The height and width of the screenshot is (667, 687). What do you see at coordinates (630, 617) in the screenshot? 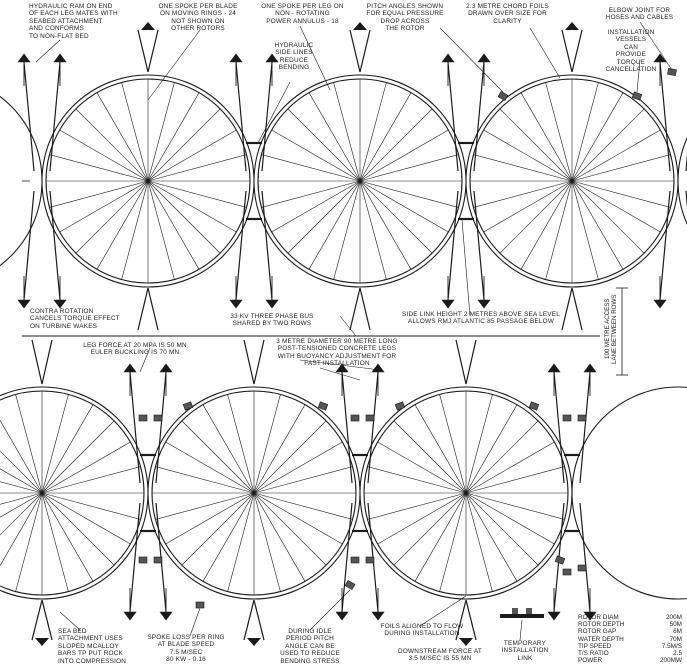
I see `spec-row: ROTOR DIAM 200M` at bounding box center [630, 617].